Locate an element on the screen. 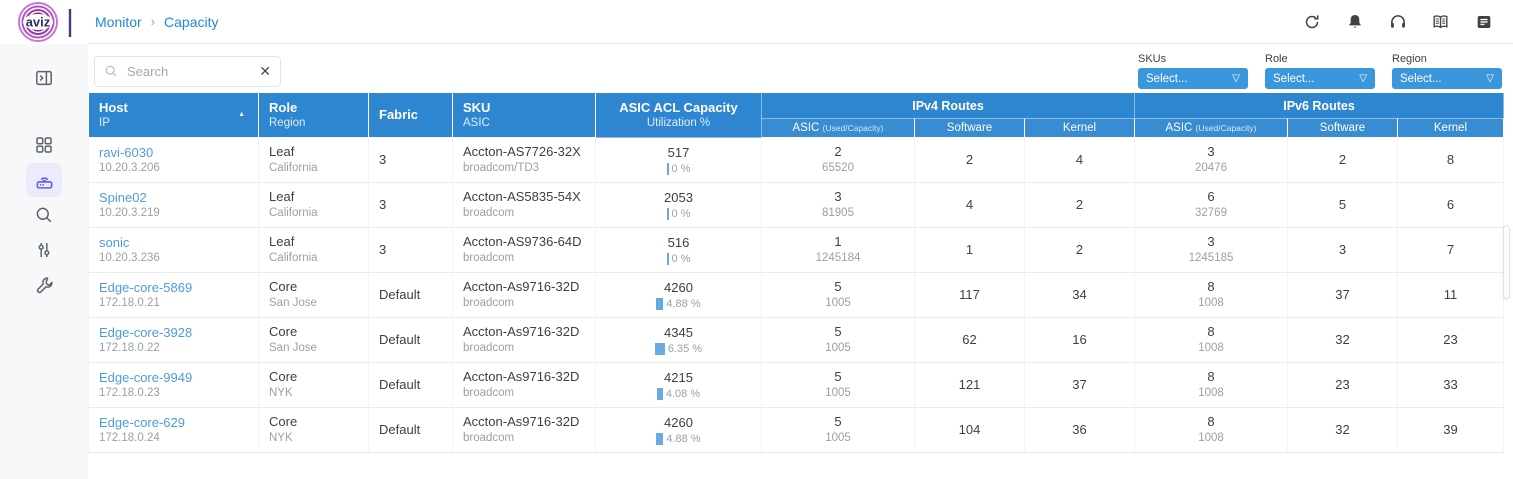 This screenshot has width=1513, height=479. host-ip: 172.18.0.22 is located at coordinates (129, 347).